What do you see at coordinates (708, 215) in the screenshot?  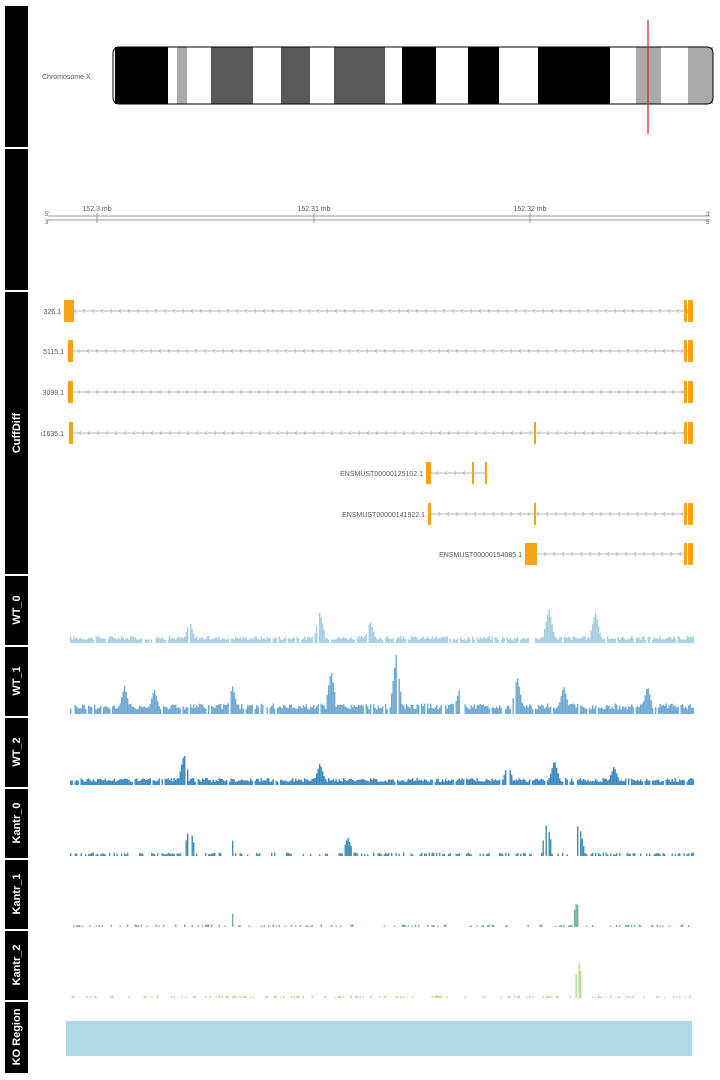 I see `axis-end-right-top: 3'` at bounding box center [708, 215].